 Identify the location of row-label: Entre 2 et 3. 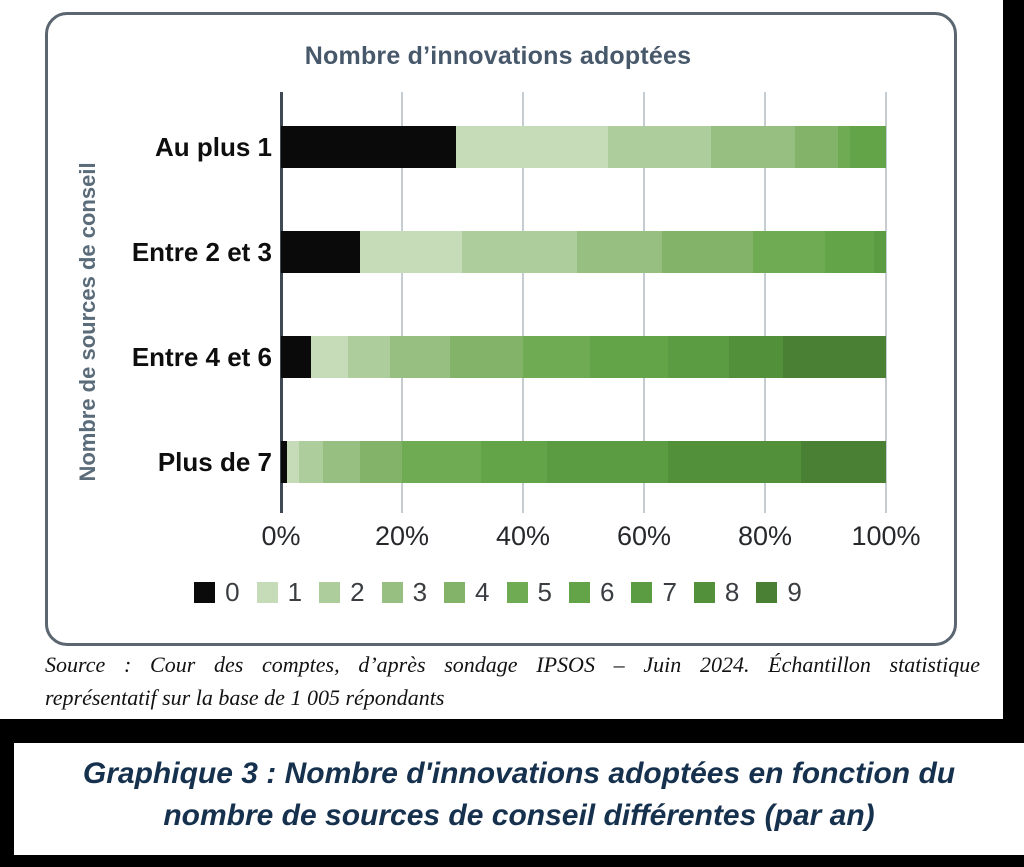
(201, 252).